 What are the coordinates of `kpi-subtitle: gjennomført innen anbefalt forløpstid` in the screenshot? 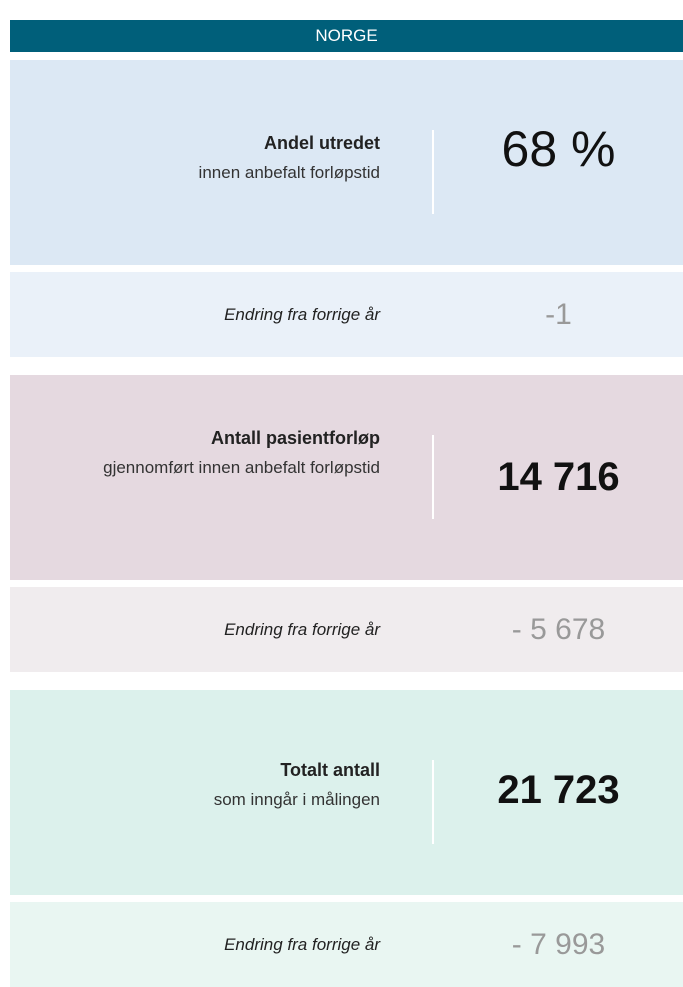 It's located at (241, 467).